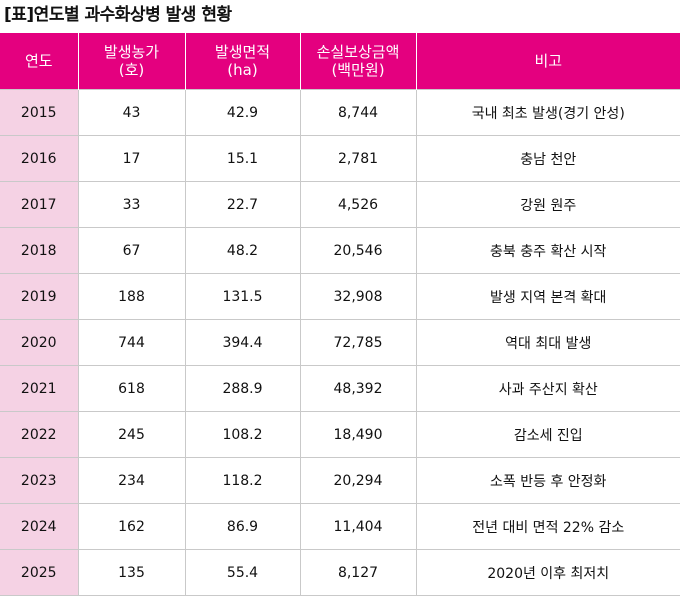  Describe the element at coordinates (242, 572) in the screenshot. I see `area-cell: 55.4` at that location.